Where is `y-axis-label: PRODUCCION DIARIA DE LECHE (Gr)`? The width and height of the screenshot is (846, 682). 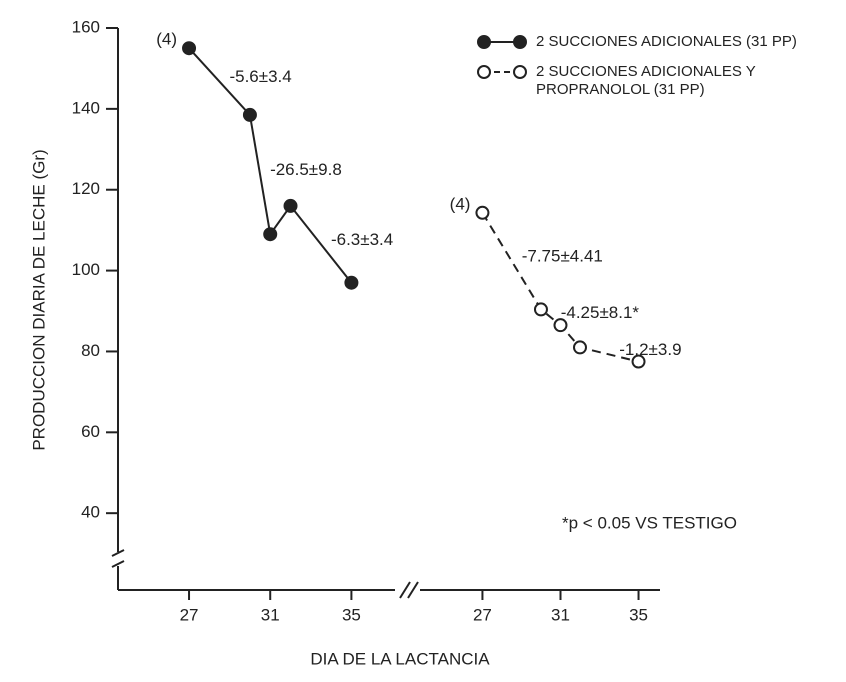
y-axis-label: PRODUCCION DIARIA DE LECHE (Gr) is located at coordinates (38, 299).